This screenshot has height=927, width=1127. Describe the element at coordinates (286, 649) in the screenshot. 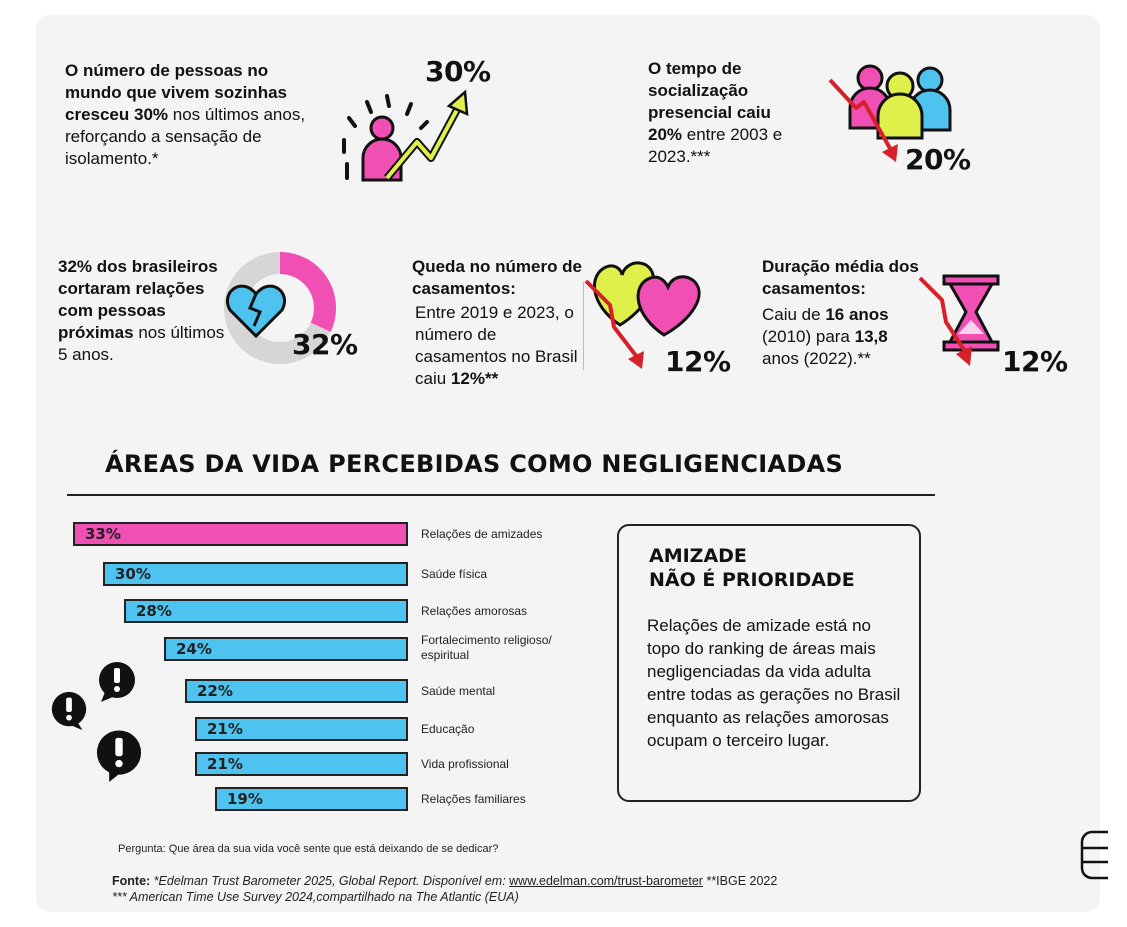

I see `bar-4: 24%` at that location.